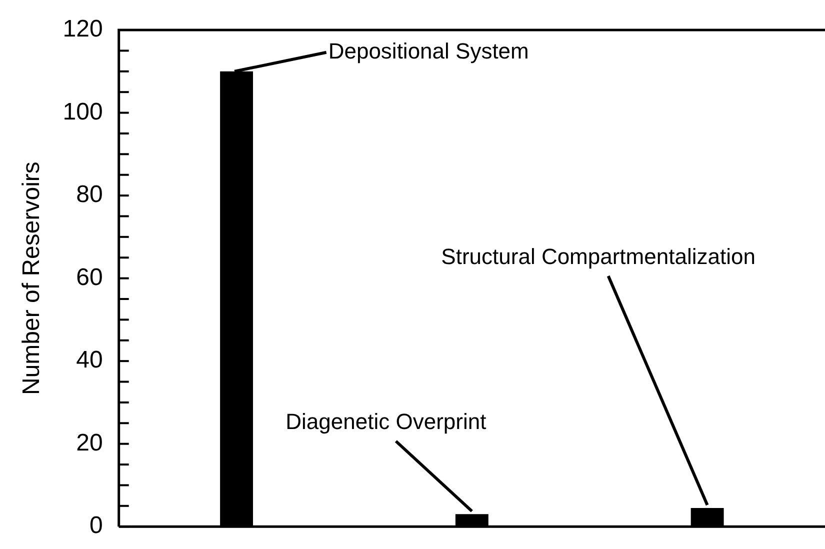 The image size is (825, 549). What do you see at coordinates (89, 442) in the screenshot?
I see `y-tick-label: 20` at bounding box center [89, 442].